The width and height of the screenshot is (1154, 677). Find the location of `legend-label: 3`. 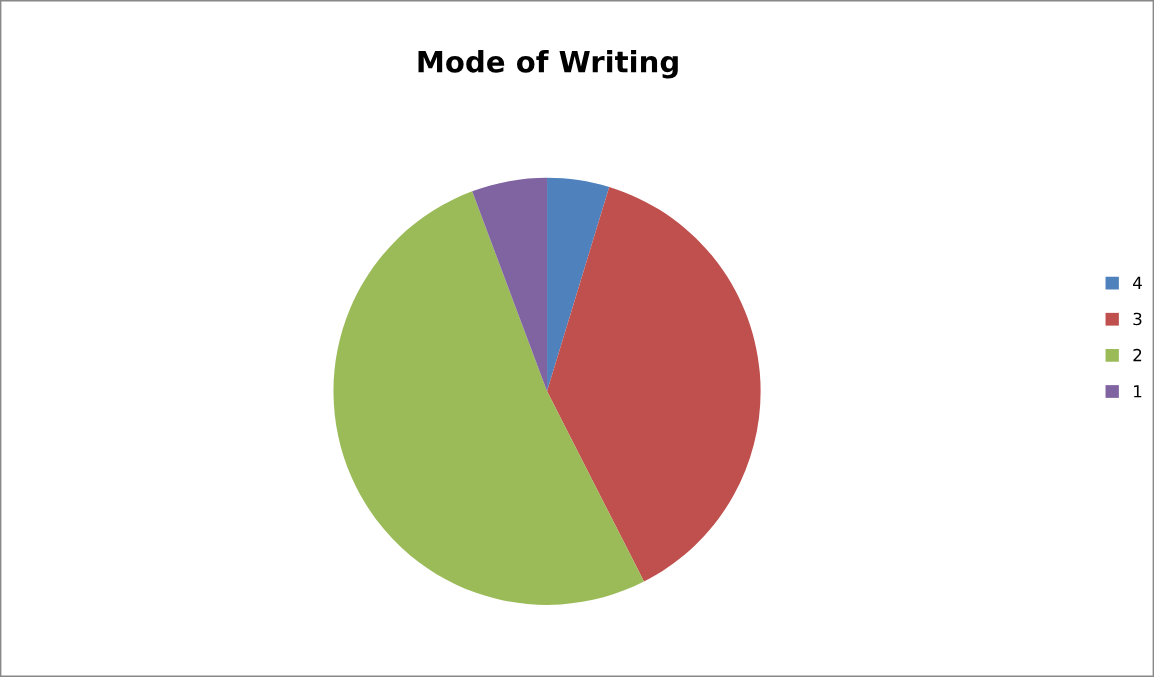

legend-label: 3 is located at coordinates (1137, 319).